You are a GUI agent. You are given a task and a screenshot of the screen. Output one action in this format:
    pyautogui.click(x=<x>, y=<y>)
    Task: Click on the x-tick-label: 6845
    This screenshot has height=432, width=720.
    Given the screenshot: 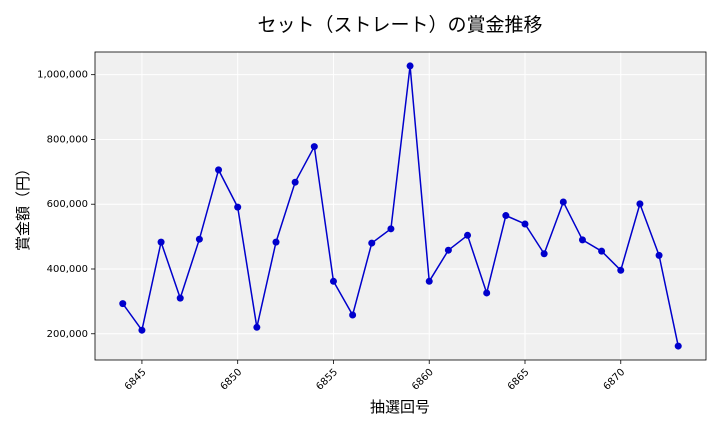 What is the action you would take?
    pyautogui.click(x=136, y=380)
    